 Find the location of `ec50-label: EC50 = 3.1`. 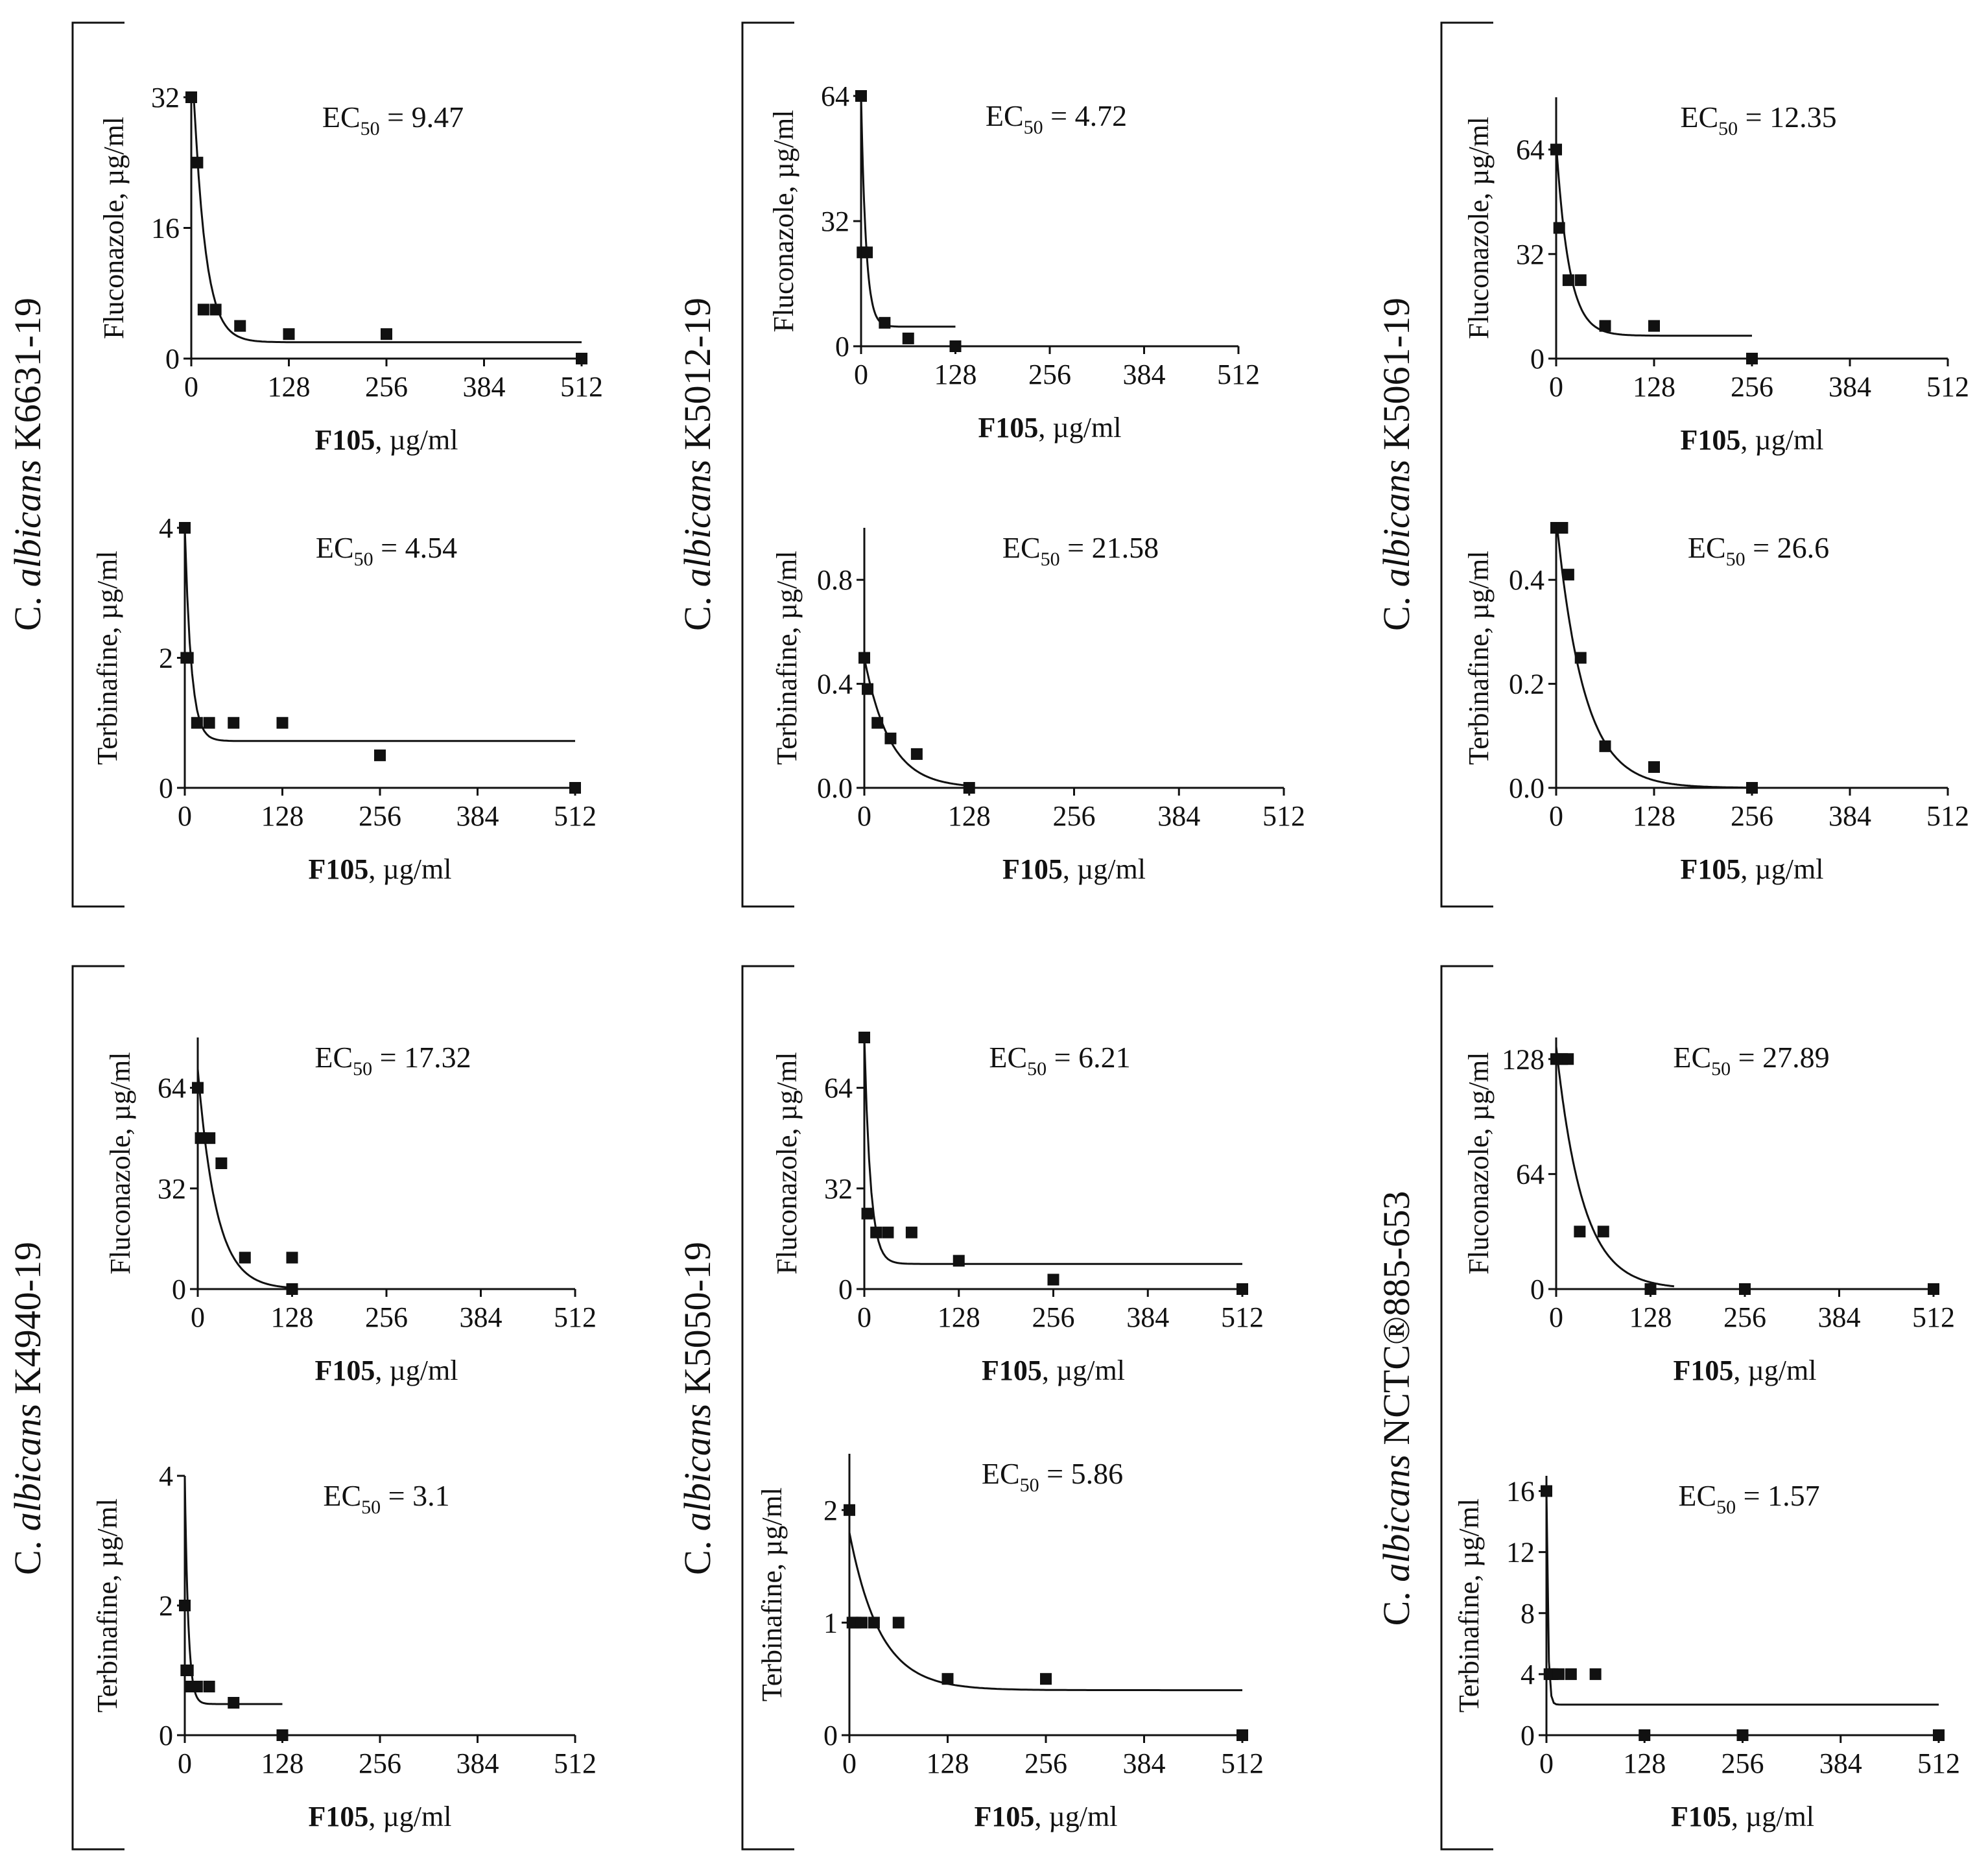

ec50-label: EC50 = 3.1 is located at coordinates (386, 1498).